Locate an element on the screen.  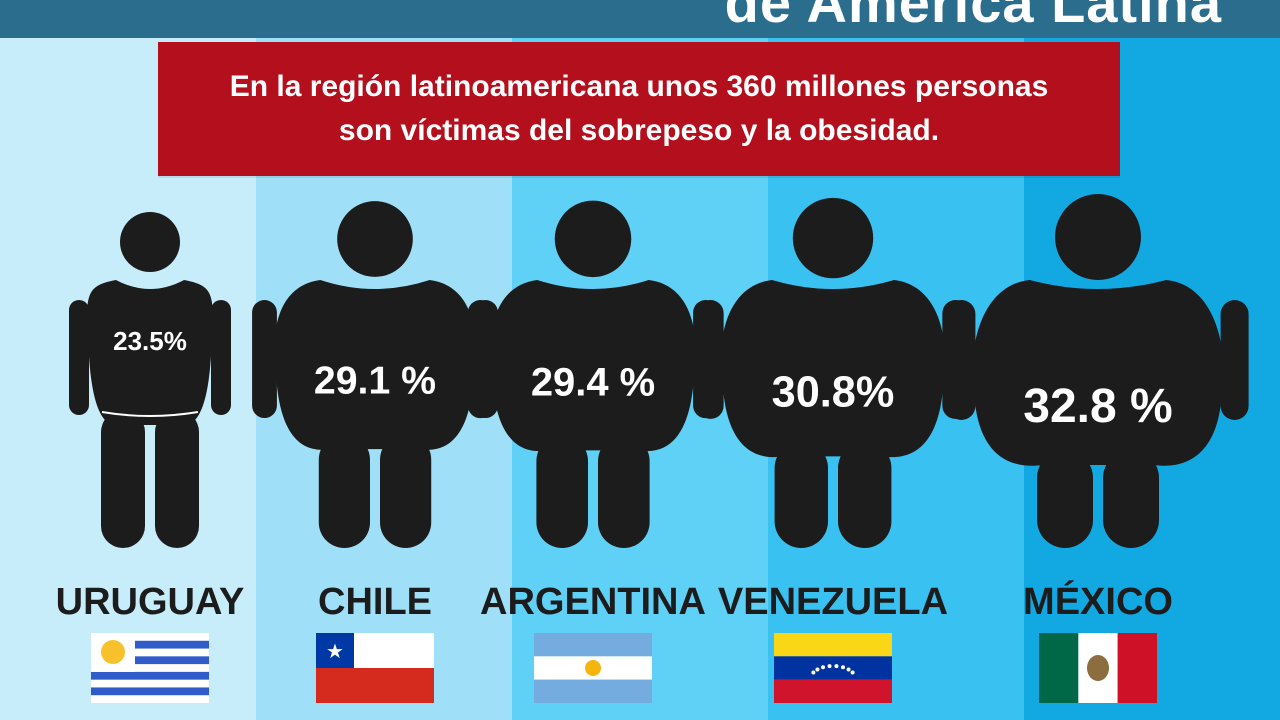
header-title: de América Latina is located at coordinates (973, 17).